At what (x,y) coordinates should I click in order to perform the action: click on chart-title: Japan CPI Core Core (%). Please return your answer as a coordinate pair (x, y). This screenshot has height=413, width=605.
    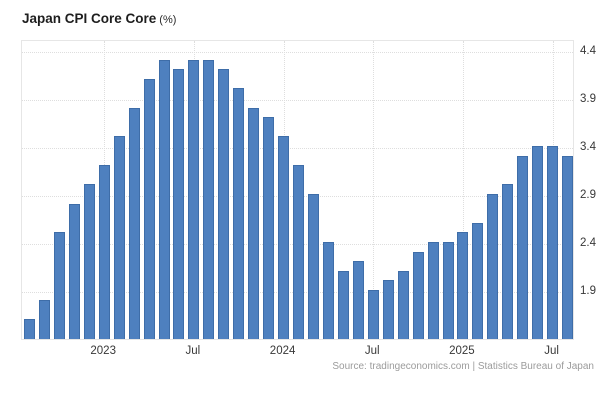
    Looking at the image, I should click on (99, 18).